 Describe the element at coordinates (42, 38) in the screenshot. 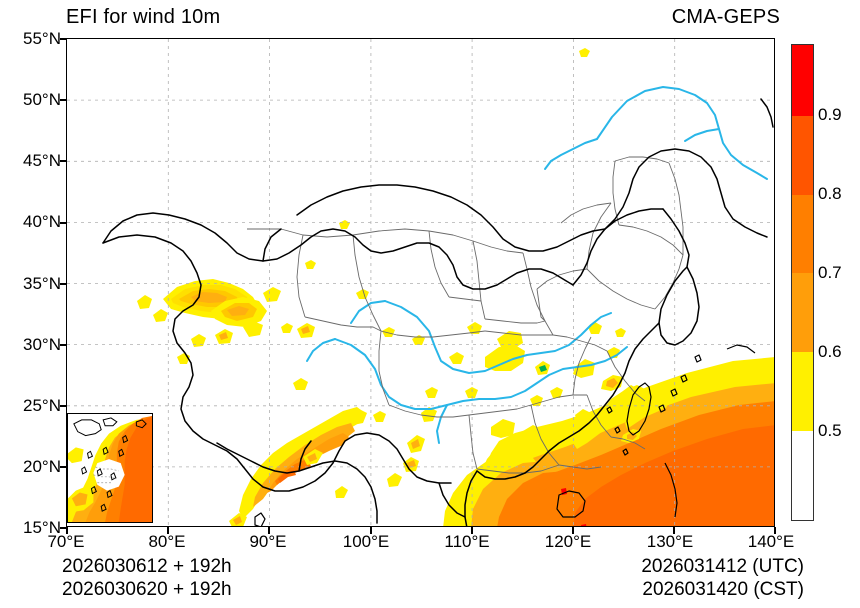

I see `ytick-label: 55°N` at that location.